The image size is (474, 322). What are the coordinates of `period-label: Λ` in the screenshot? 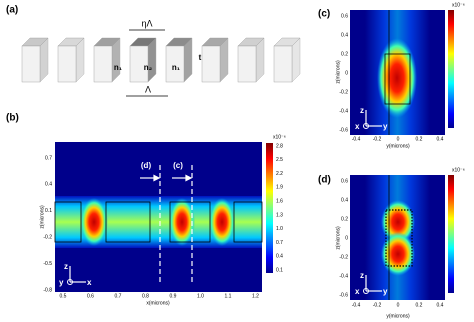 It's located at (148, 89).